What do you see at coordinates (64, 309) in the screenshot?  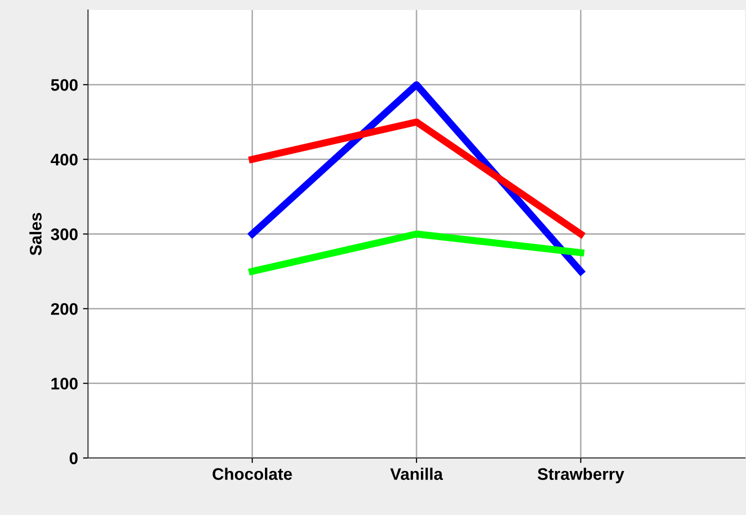 I see `y-tick-label: 200` at bounding box center [64, 309].